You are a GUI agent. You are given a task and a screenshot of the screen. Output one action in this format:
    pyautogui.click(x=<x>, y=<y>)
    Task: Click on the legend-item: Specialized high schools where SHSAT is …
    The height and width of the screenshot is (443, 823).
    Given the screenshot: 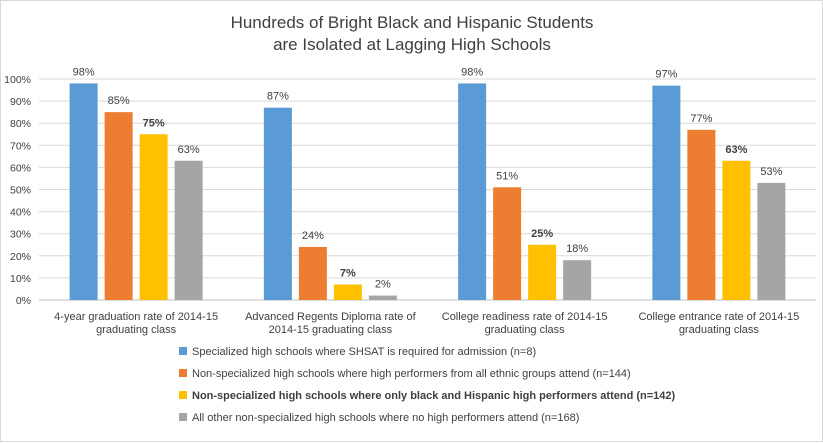 What is the action you would take?
    pyautogui.click(x=357, y=352)
    